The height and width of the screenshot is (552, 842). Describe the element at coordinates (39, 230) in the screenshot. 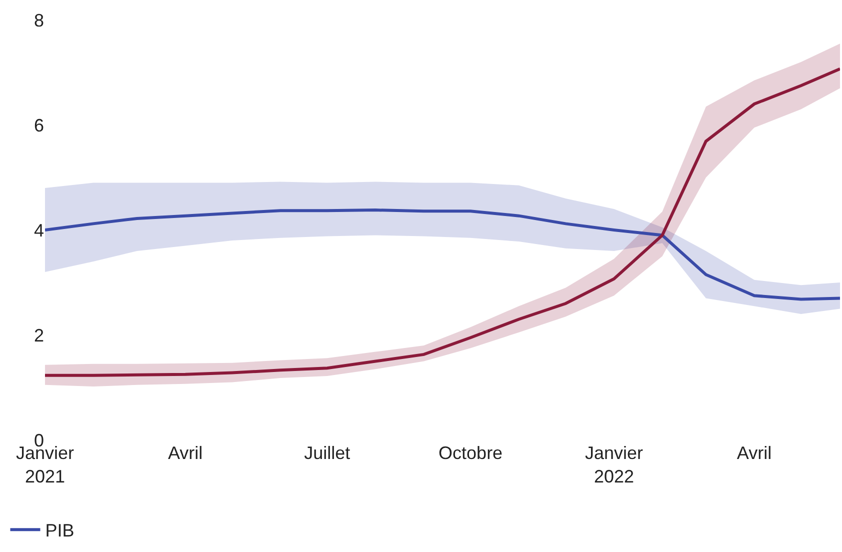

I see `y-tick-label: 4` at that location.